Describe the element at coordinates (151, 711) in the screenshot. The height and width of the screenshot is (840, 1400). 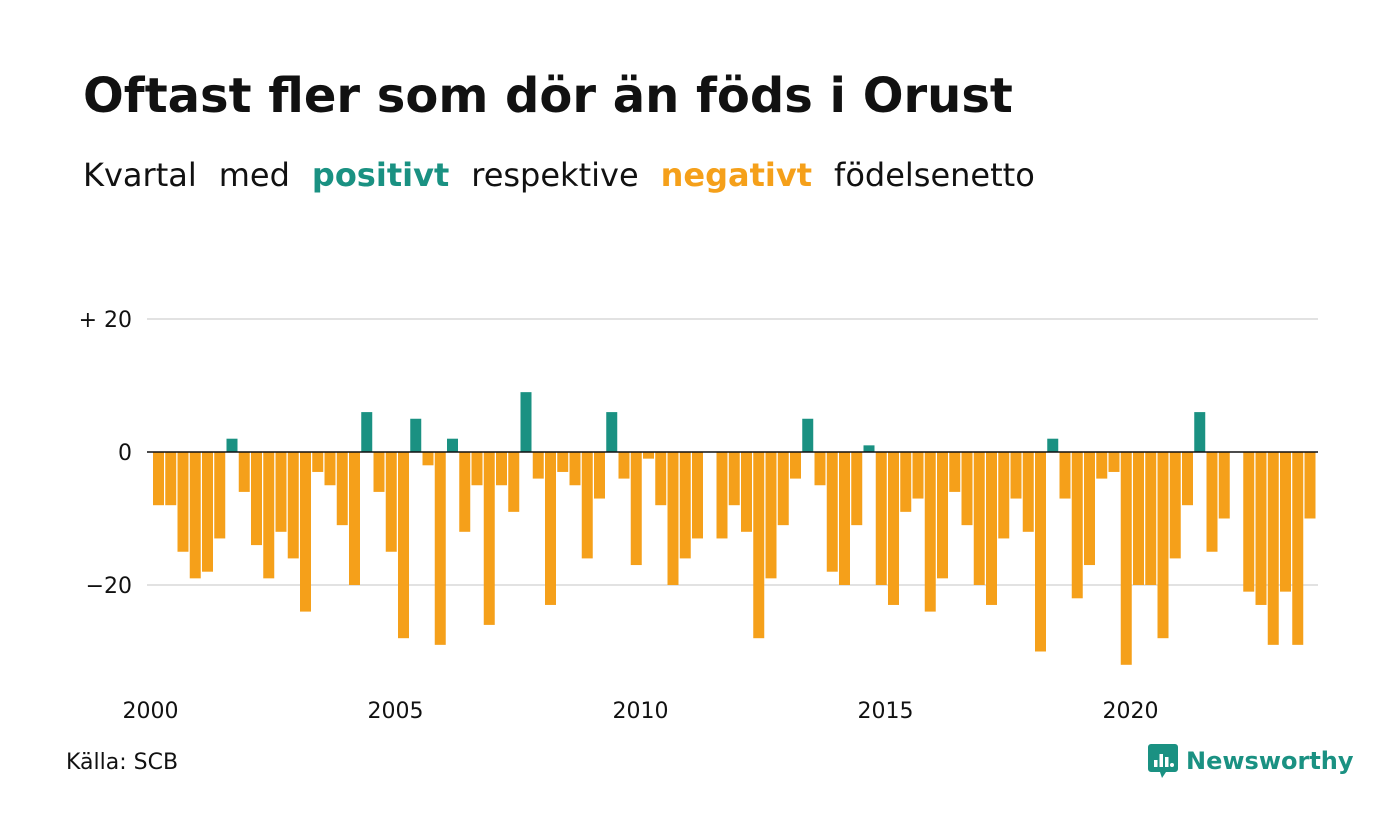
I see `x-tick-label: 2000` at that location.